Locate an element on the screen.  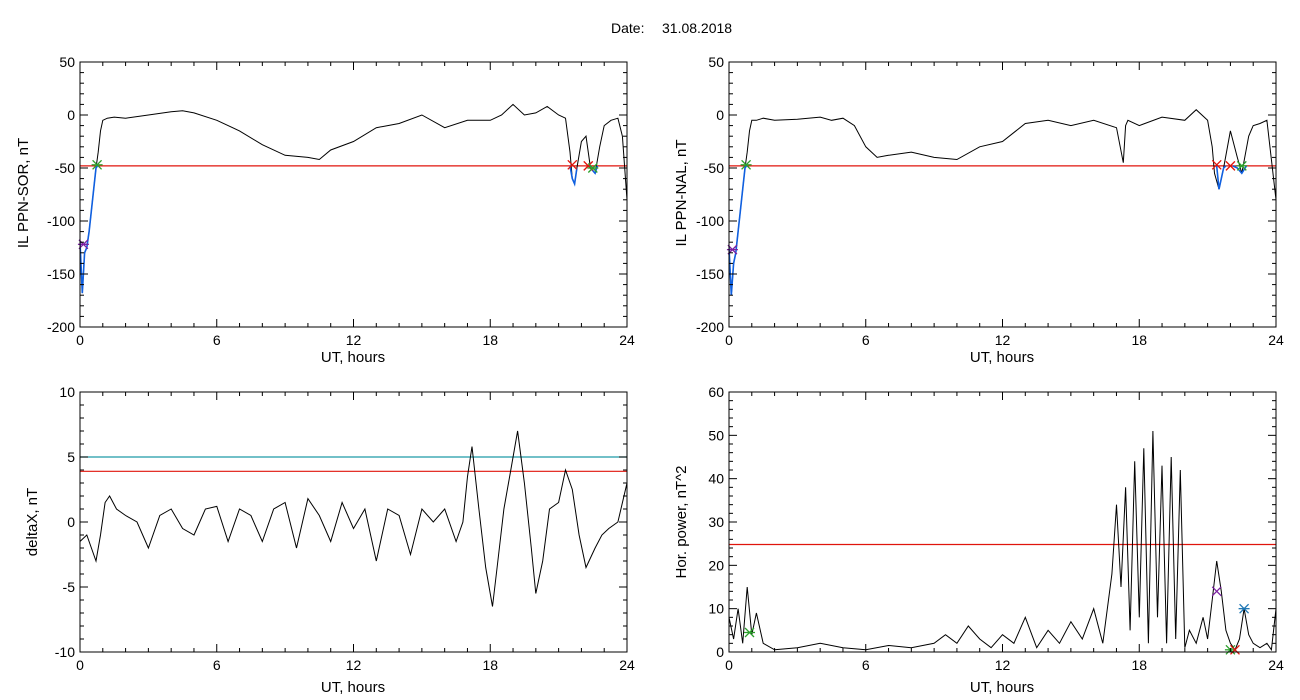
xlabel-il-ppn-nal: UT, hours is located at coordinates (1002, 357).